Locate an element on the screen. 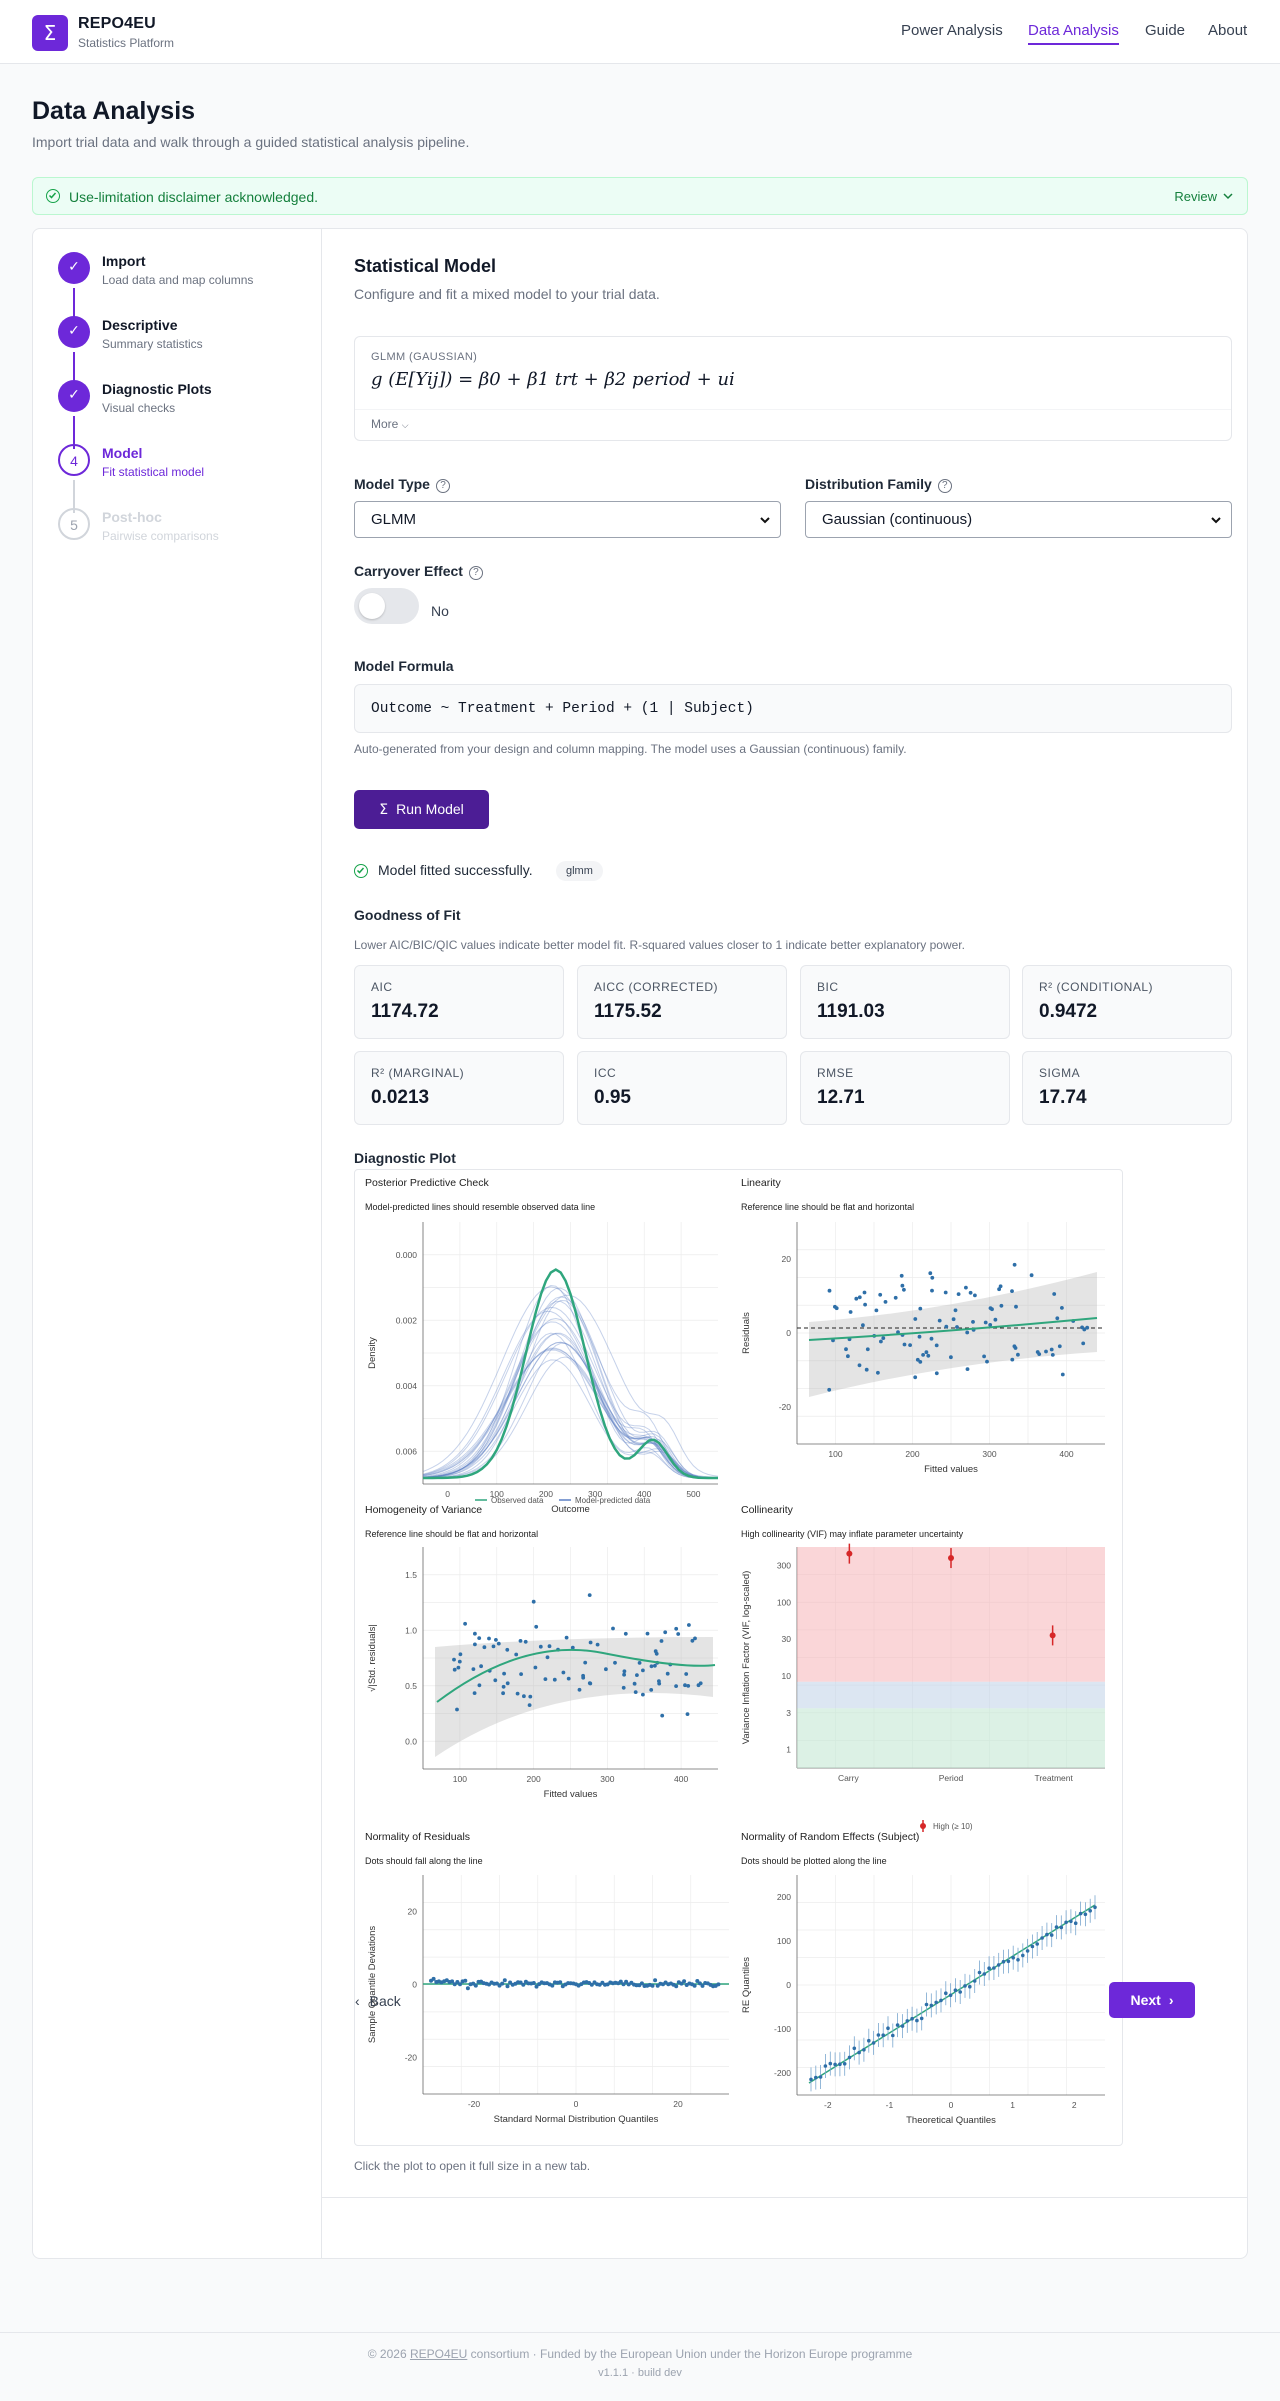  run-model-button: Σ Run Model is located at coordinates (421, 809).